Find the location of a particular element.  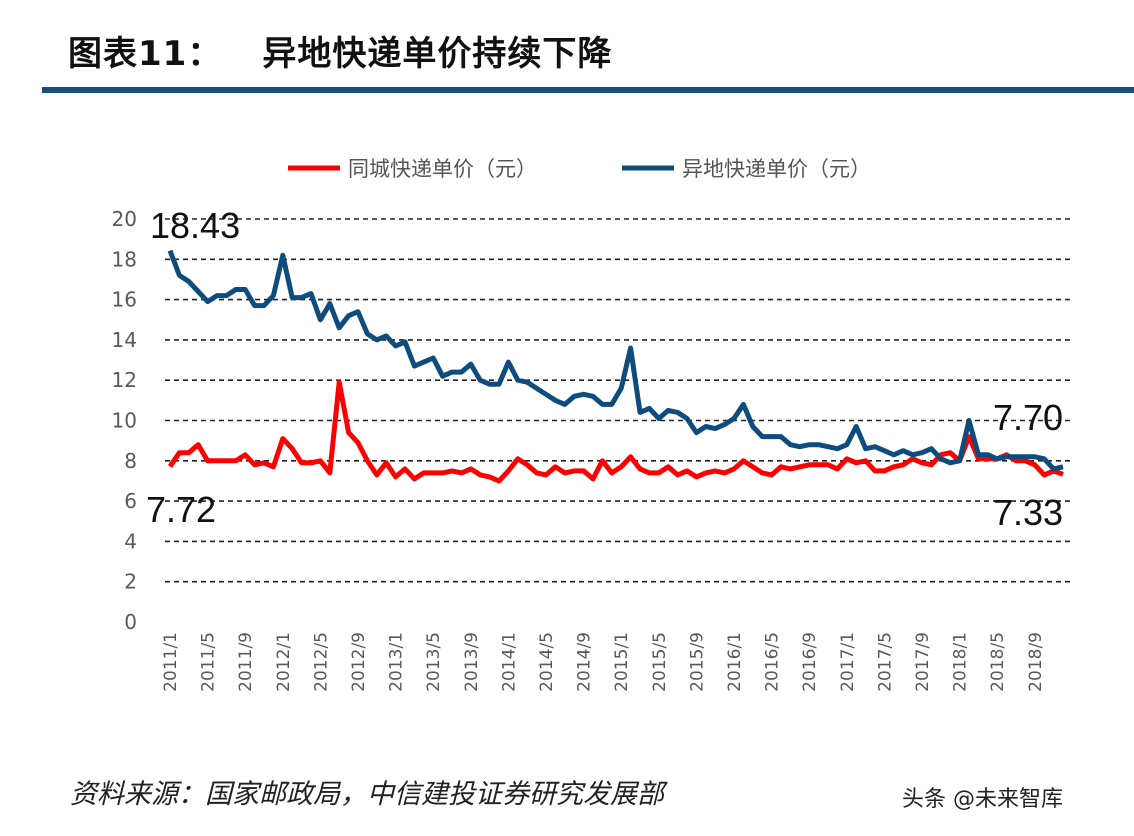

x-tick-label: 2014/5 is located at coordinates (547, 662).